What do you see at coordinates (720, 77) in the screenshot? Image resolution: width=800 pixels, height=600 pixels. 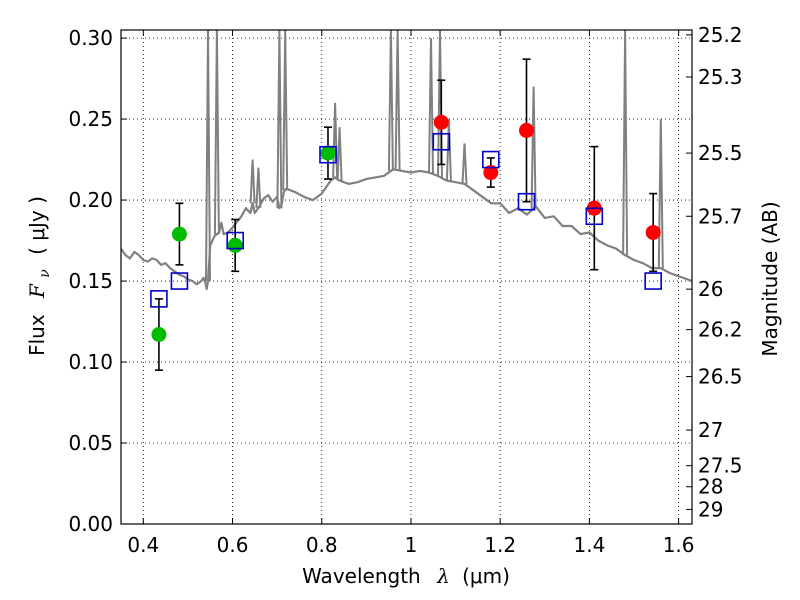 I see `y2-tick-label: 25.3` at bounding box center [720, 77].